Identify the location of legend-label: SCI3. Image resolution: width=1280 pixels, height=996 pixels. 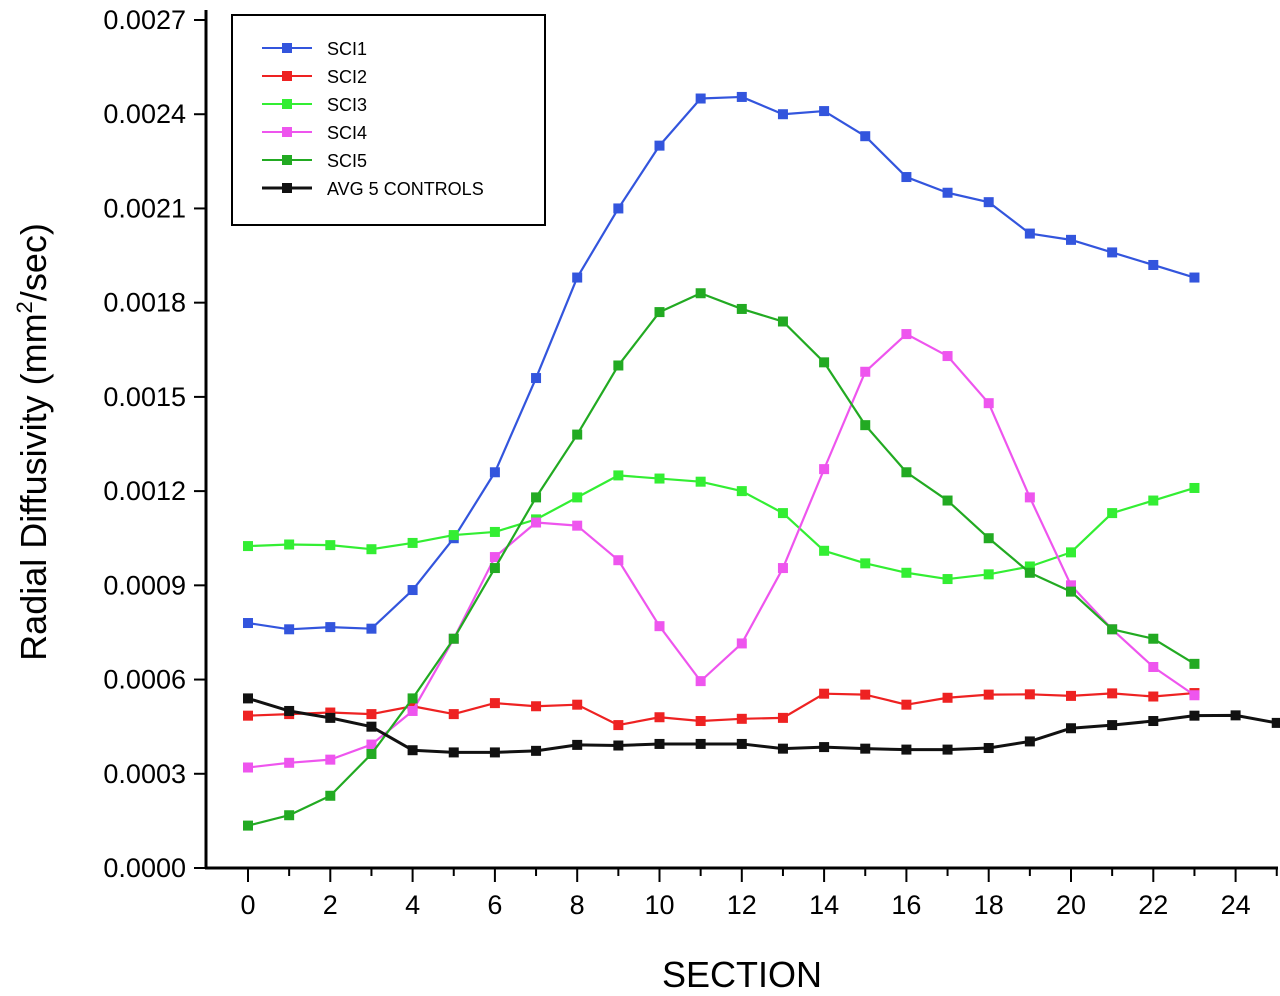
(347, 105).